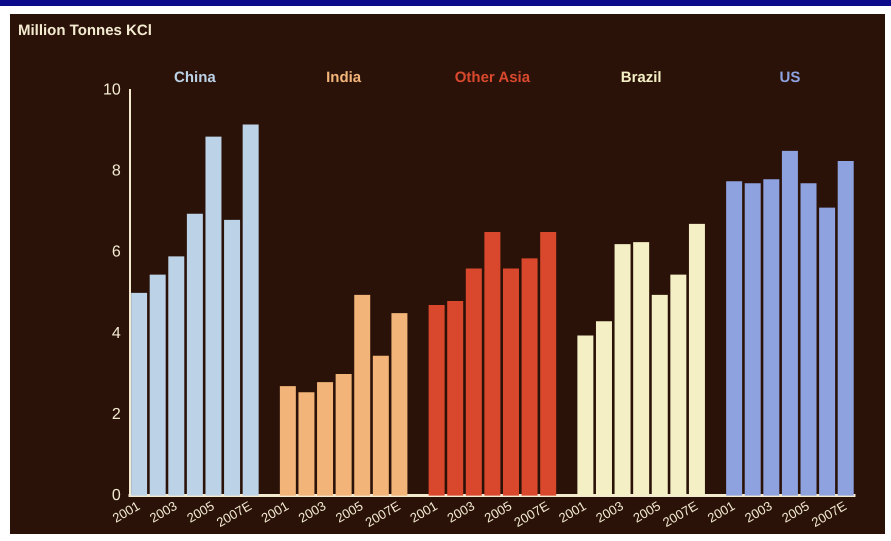 The image size is (891, 541). Describe the element at coordinates (85, 30) in the screenshot. I see `y-axis-title: Million Tonnes KCl` at that location.